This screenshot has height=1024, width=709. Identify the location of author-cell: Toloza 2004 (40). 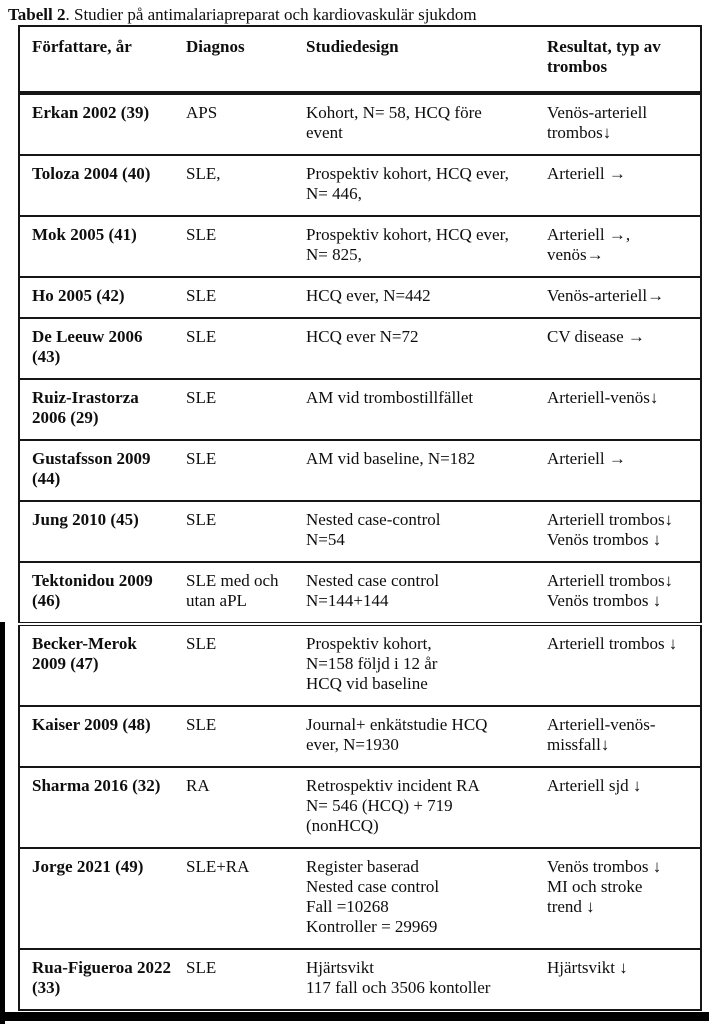
(97, 185).